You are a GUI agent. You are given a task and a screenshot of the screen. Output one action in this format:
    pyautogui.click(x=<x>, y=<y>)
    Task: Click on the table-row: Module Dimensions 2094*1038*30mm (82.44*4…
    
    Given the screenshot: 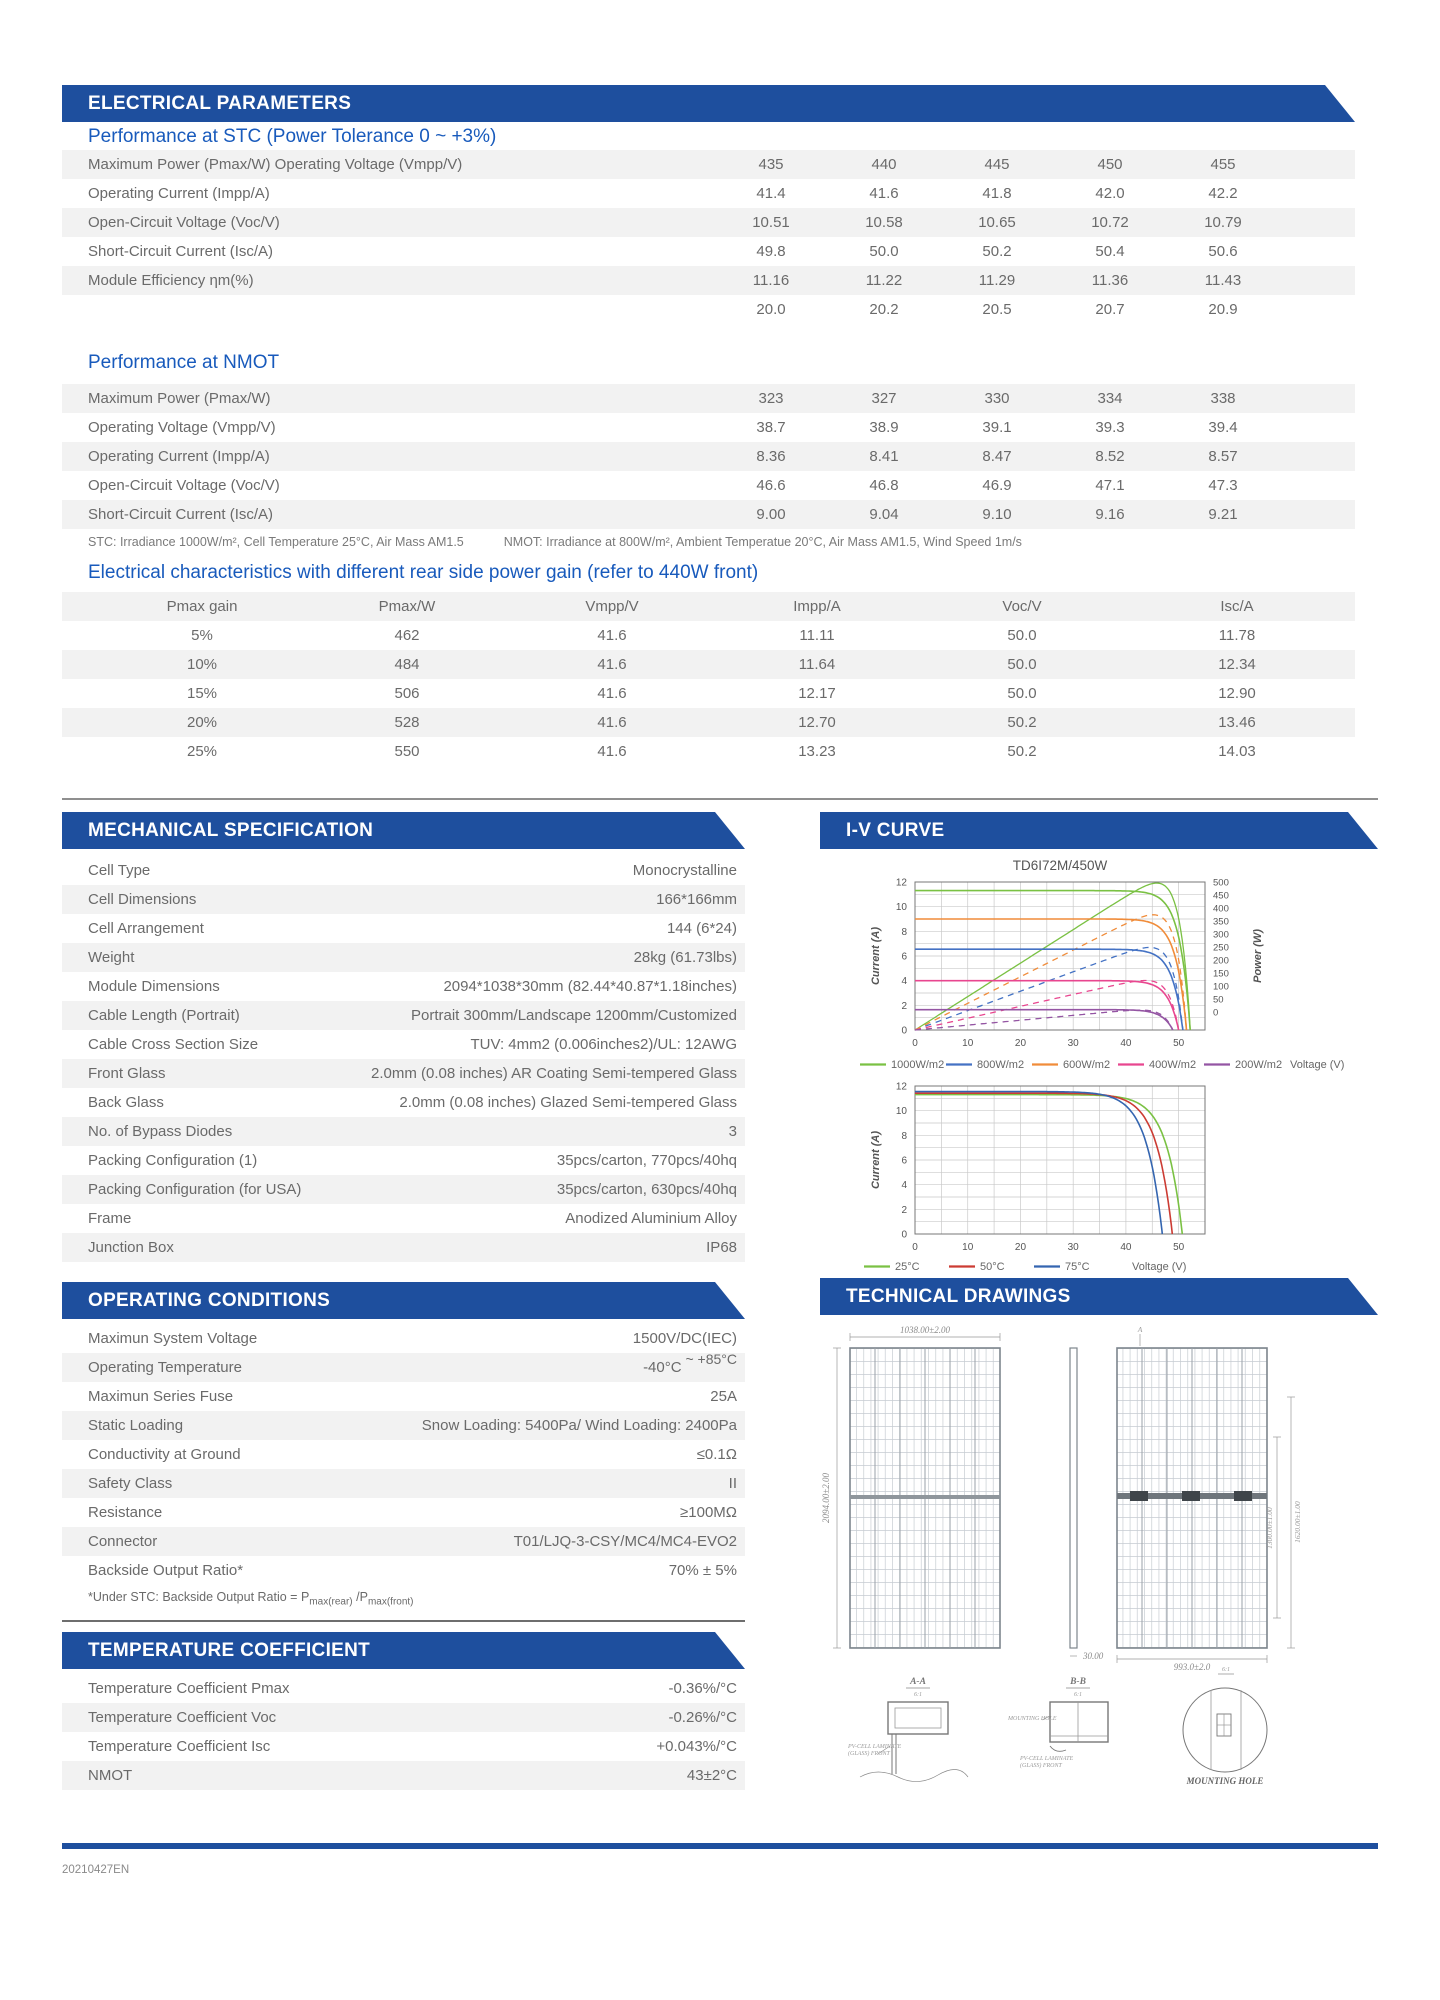 What is the action you would take?
    pyautogui.click(x=403, y=986)
    